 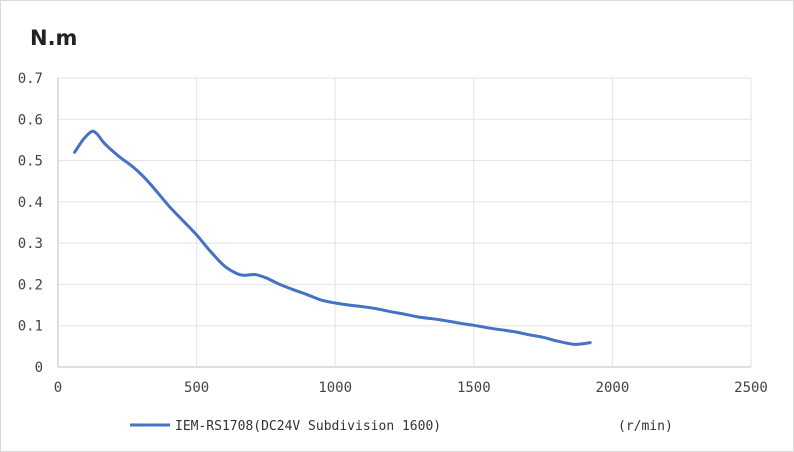 I want to click on x-tick-label: 500, so click(x=196, y=388).